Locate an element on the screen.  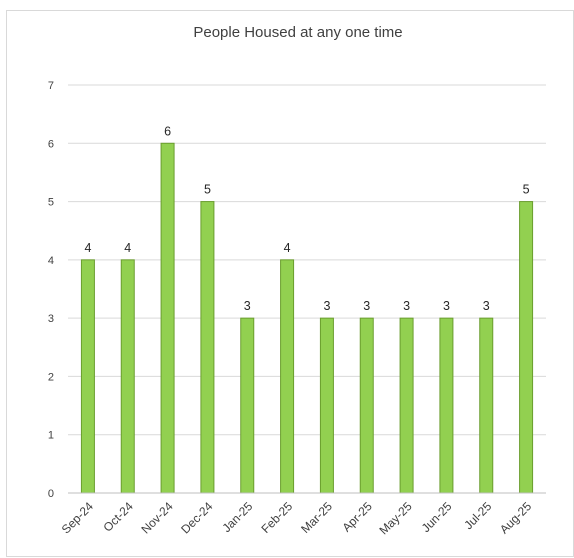
x-tick-label: Feb-25 is located at coordinates (276, 517).